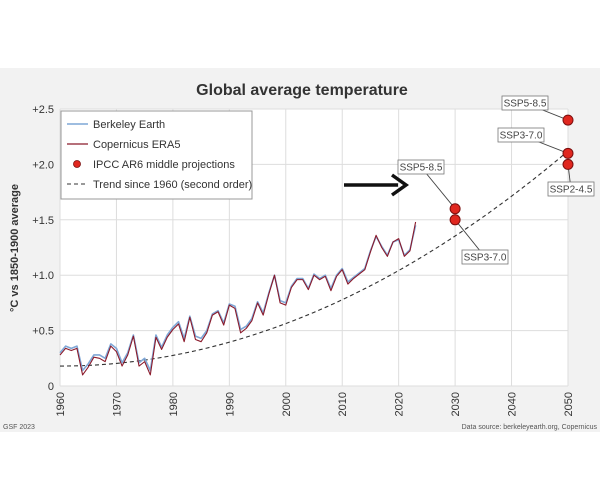 The image size is (600, 500). I want to click on legend-item: IPCC AR6 middle projections, so click(154, 165).